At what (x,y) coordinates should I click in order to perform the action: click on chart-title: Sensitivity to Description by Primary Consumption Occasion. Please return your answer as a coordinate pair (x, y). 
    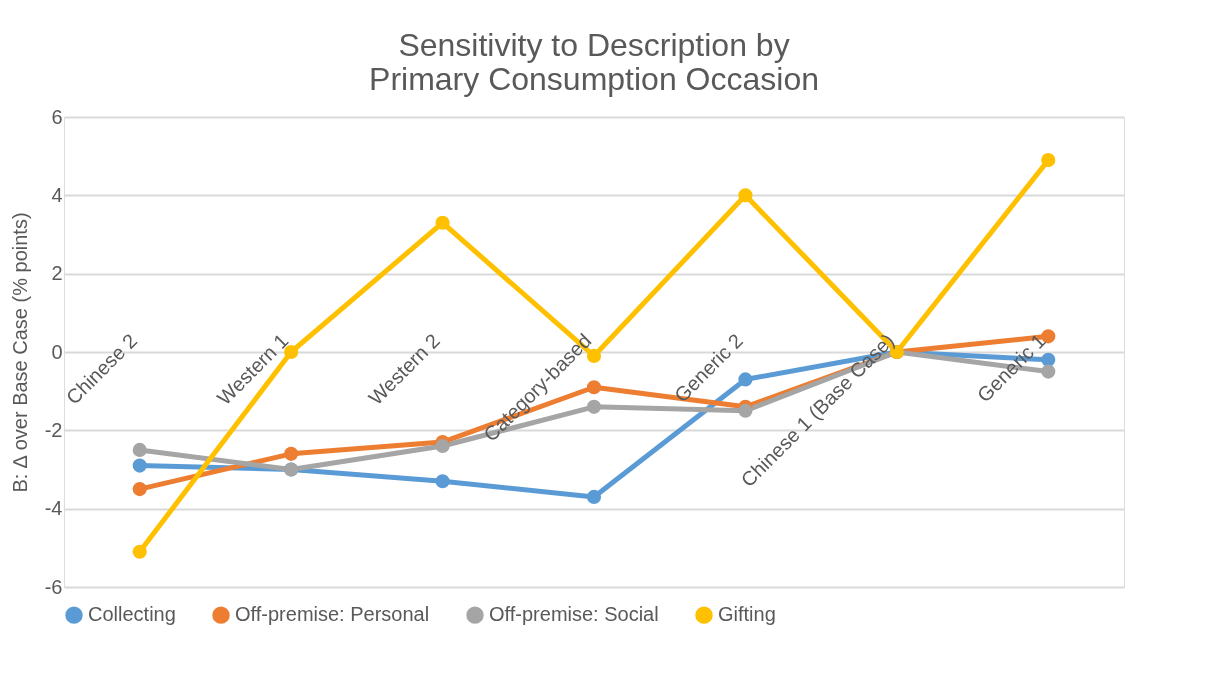
    Looking at the image, I should click on (594, 62).